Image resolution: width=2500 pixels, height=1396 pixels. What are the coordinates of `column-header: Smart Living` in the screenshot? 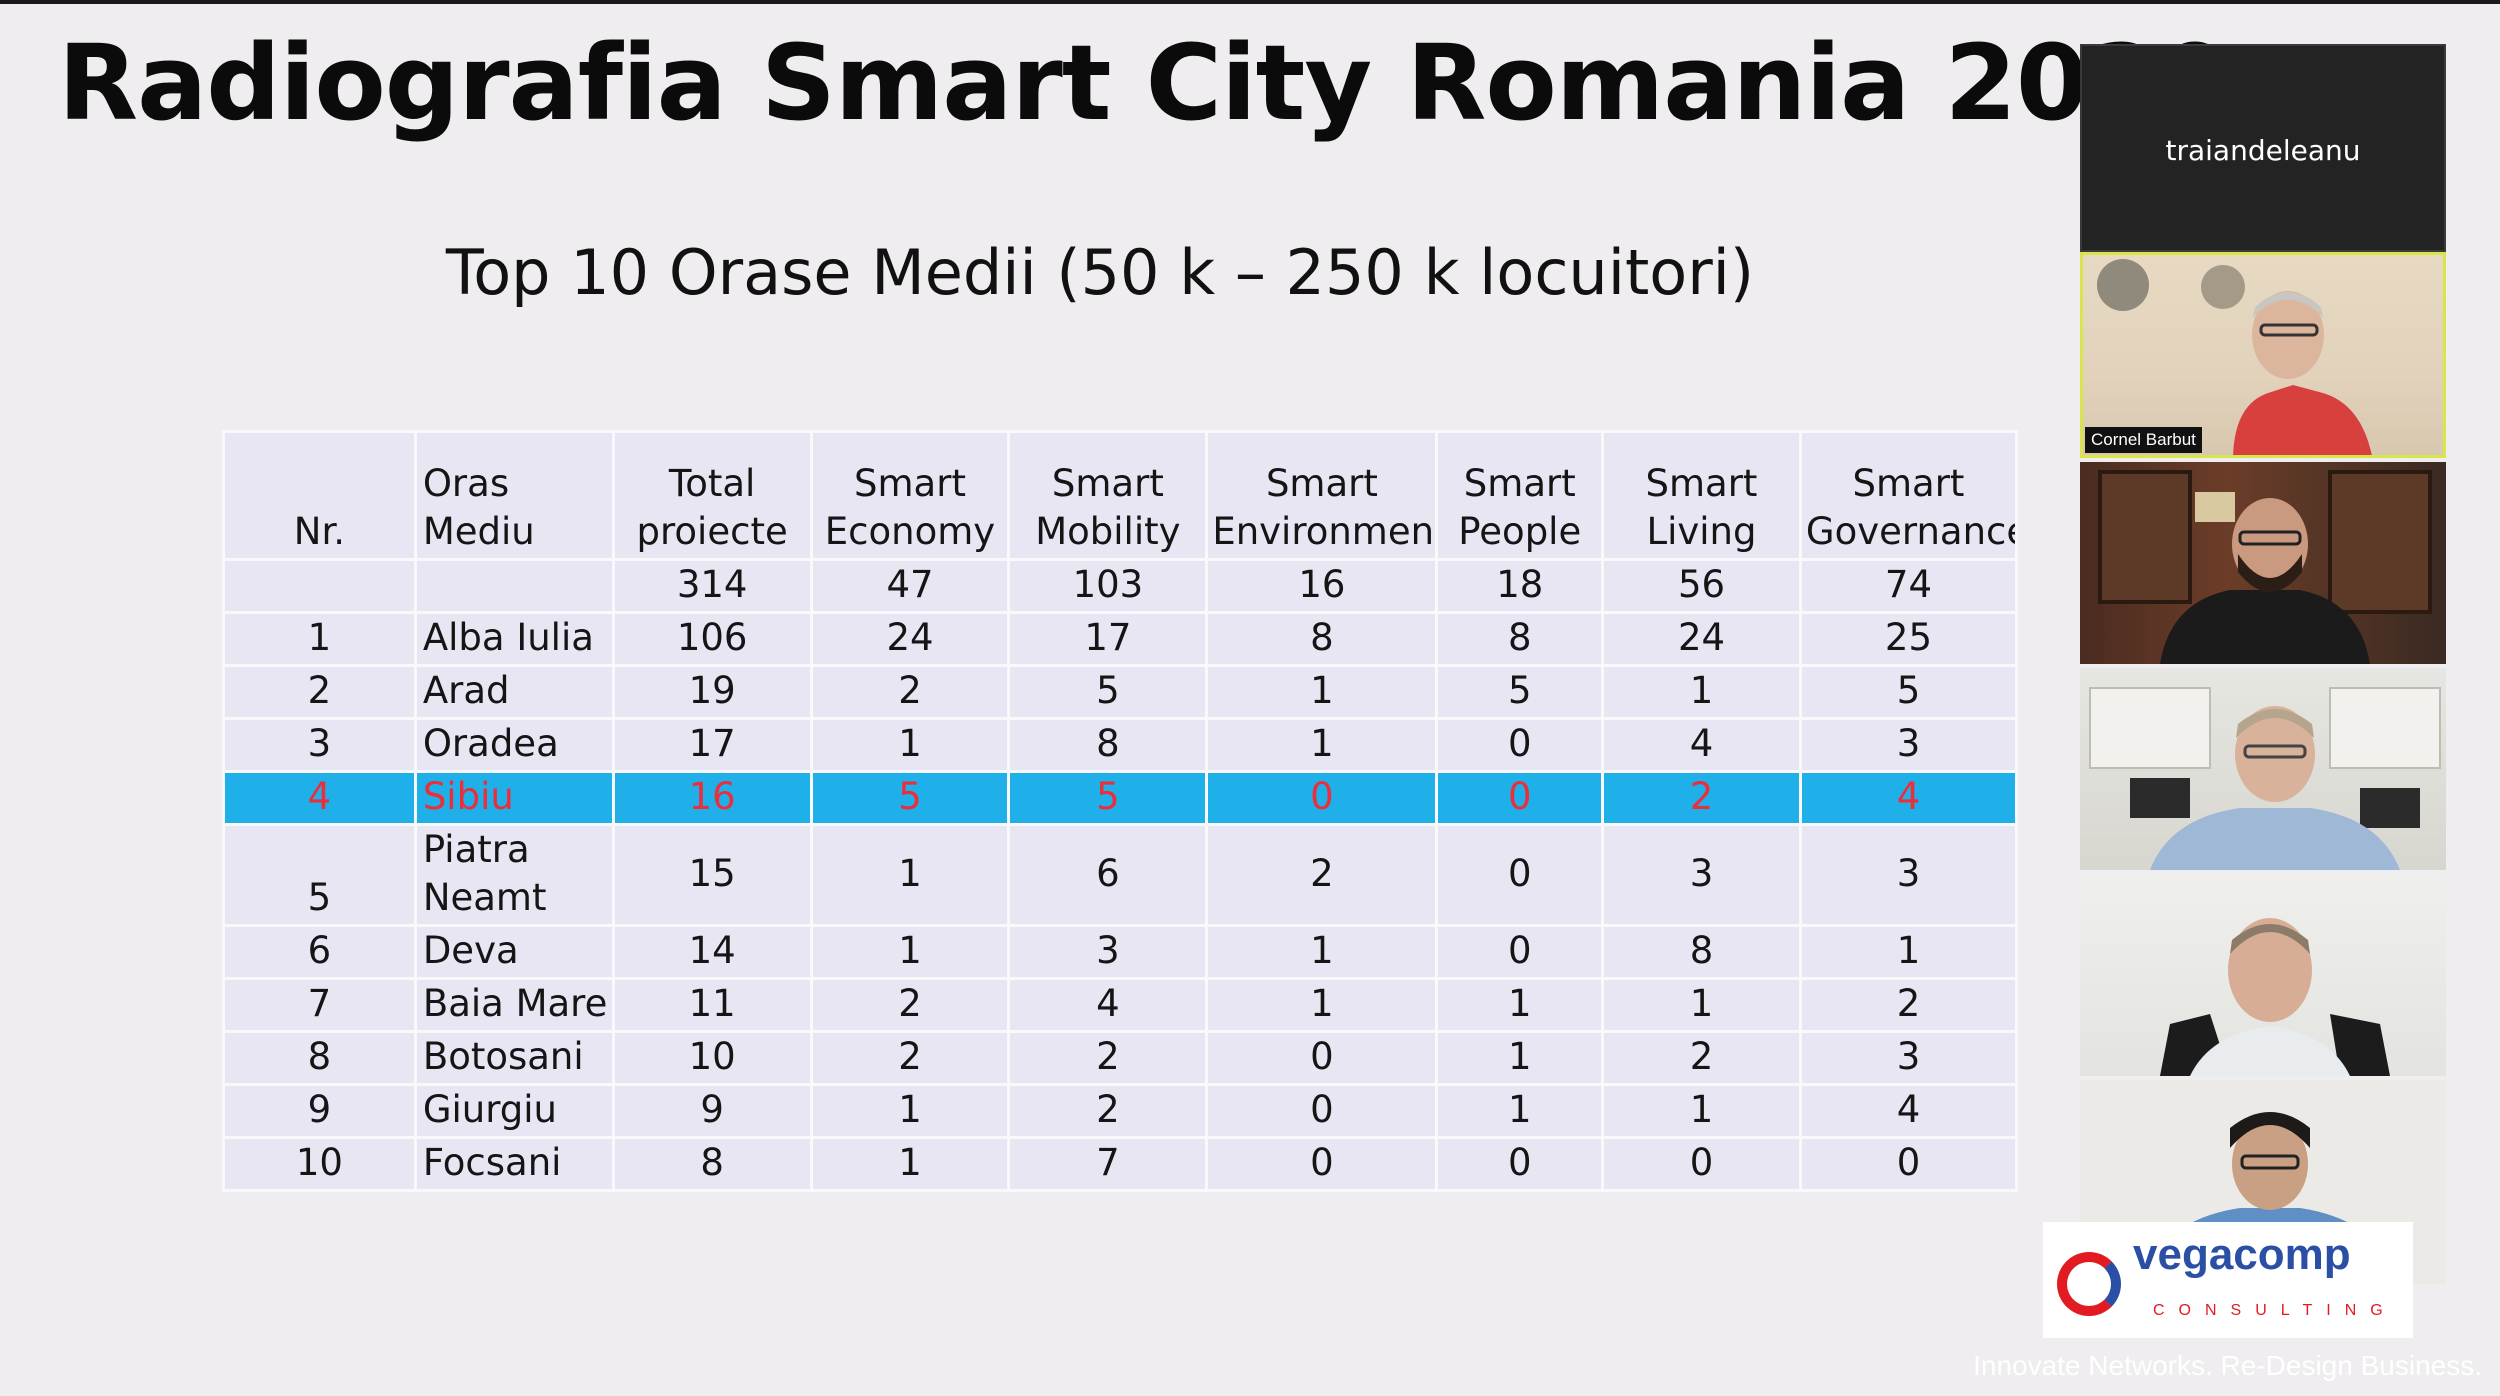 It's located at (1701, 495).